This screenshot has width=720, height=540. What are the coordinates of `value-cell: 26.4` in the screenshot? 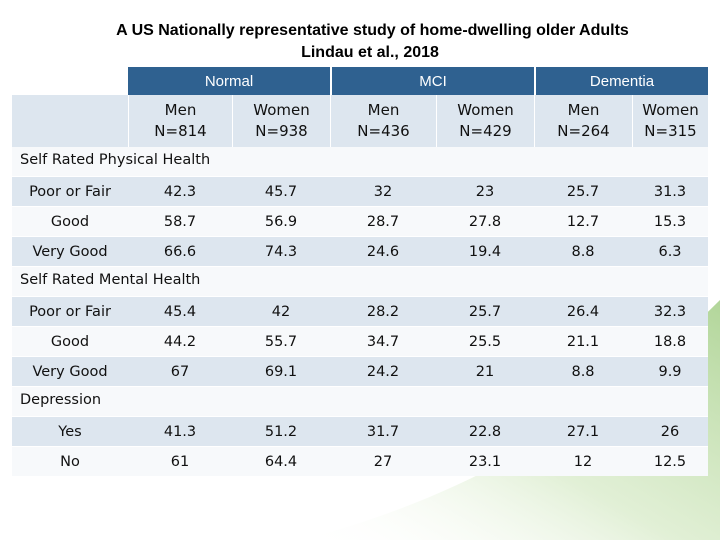 It's located at (583, 311).